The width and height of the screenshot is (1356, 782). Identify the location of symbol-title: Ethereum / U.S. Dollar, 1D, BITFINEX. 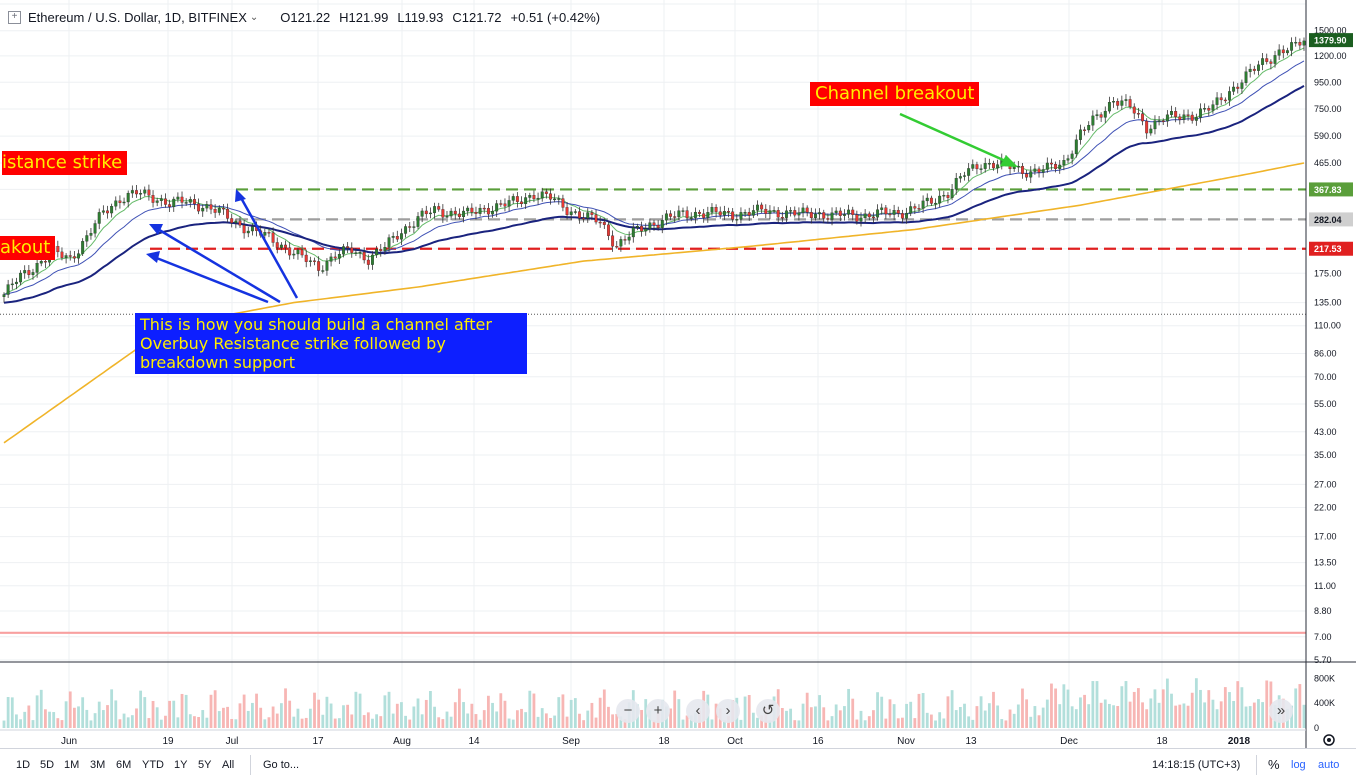
(137, 17).